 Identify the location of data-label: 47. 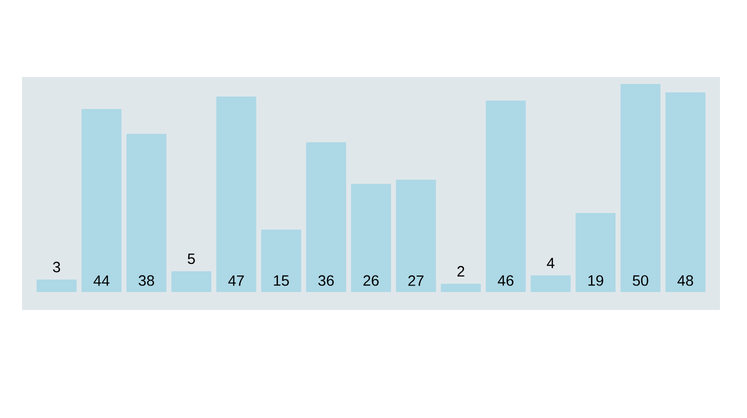
(236, 281).